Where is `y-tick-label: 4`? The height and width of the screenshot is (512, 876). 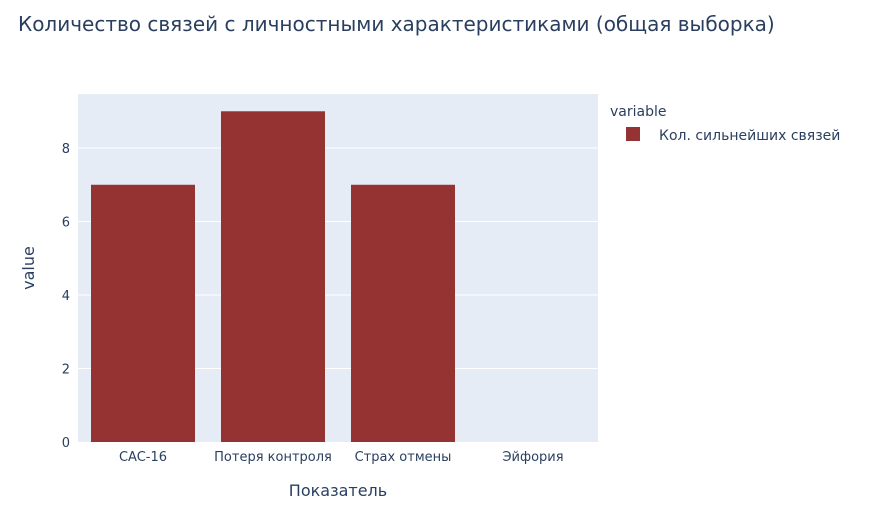
y-tick-label: 4 is located at coordinates (66, 296).